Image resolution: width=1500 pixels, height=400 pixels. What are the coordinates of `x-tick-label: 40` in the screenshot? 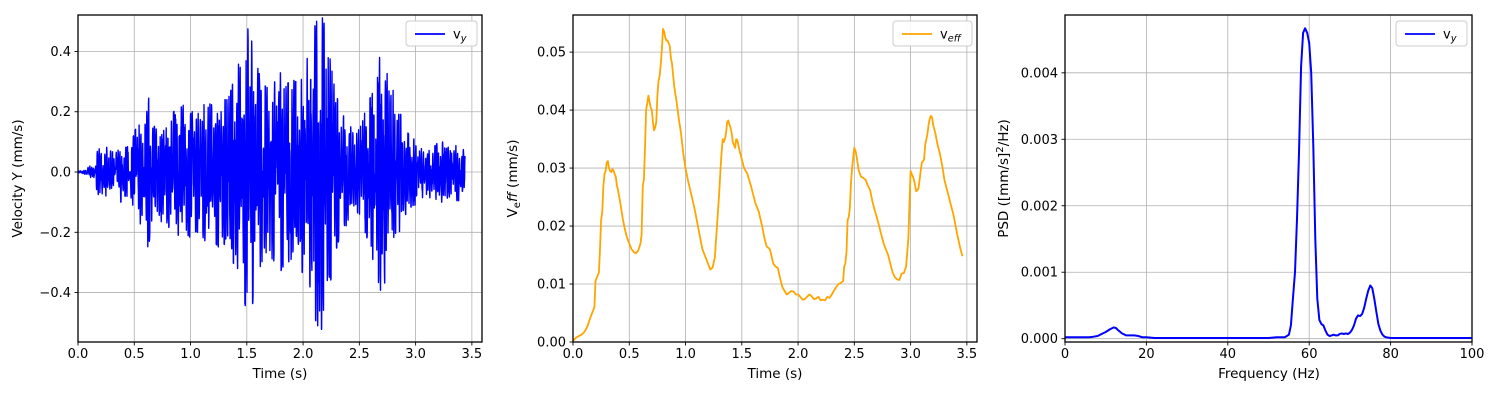 It's located at (1228, 354).